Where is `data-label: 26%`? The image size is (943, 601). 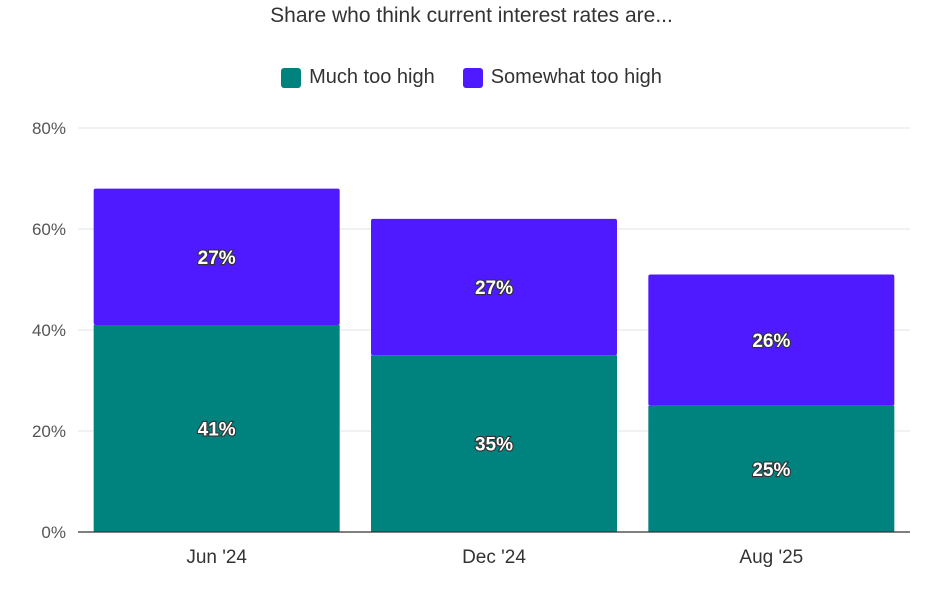 data-label: 26% is located at coordinates (771, 341).